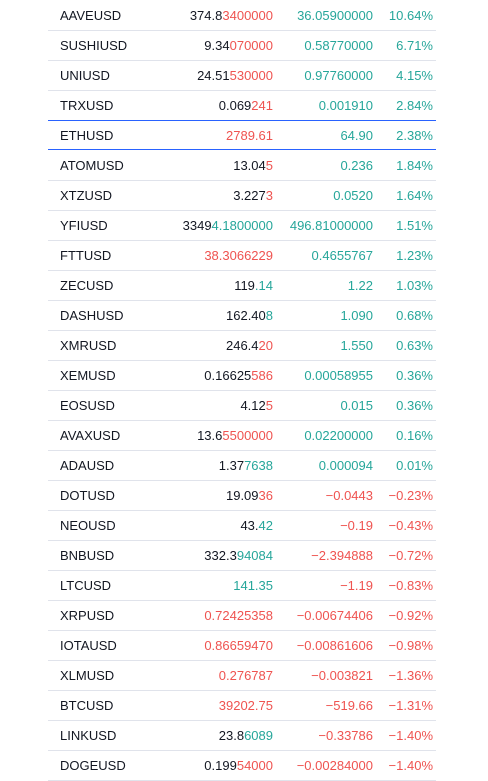  I want to click on watchlist-row: YFIUSD 33494.1800000 496.81000000 1.51%, so click(242, 226).